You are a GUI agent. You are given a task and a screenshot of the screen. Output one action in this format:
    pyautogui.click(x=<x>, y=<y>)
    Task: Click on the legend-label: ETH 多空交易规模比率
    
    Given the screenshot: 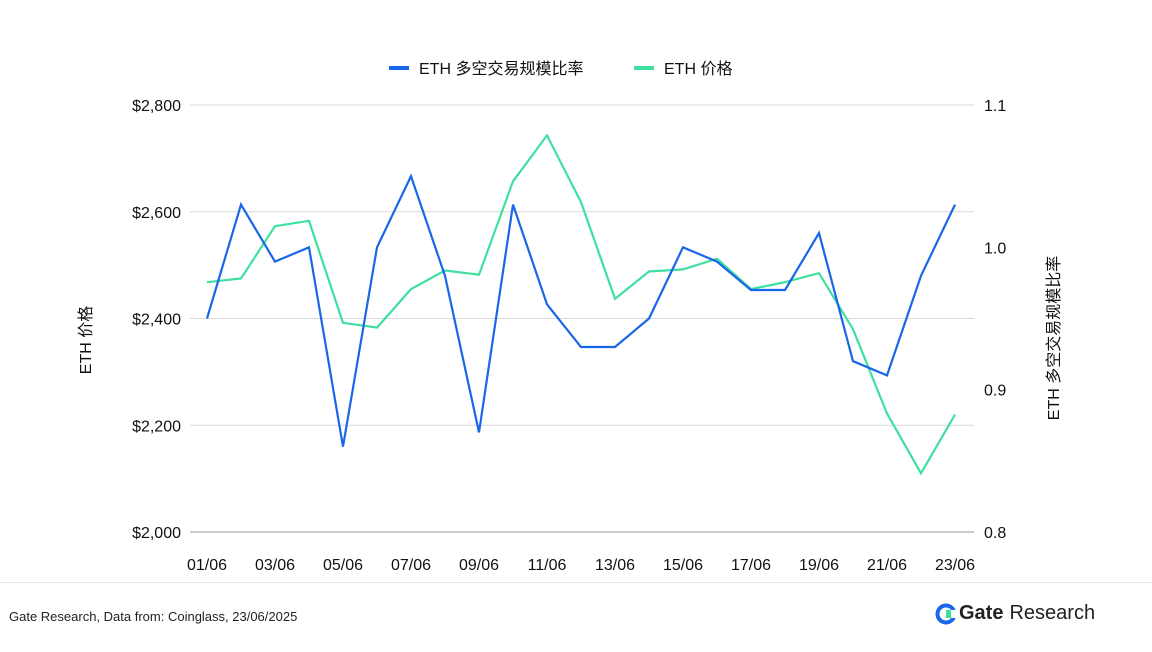 What is the action you would take?
    pyautogui.click(x=501, y=69)
    